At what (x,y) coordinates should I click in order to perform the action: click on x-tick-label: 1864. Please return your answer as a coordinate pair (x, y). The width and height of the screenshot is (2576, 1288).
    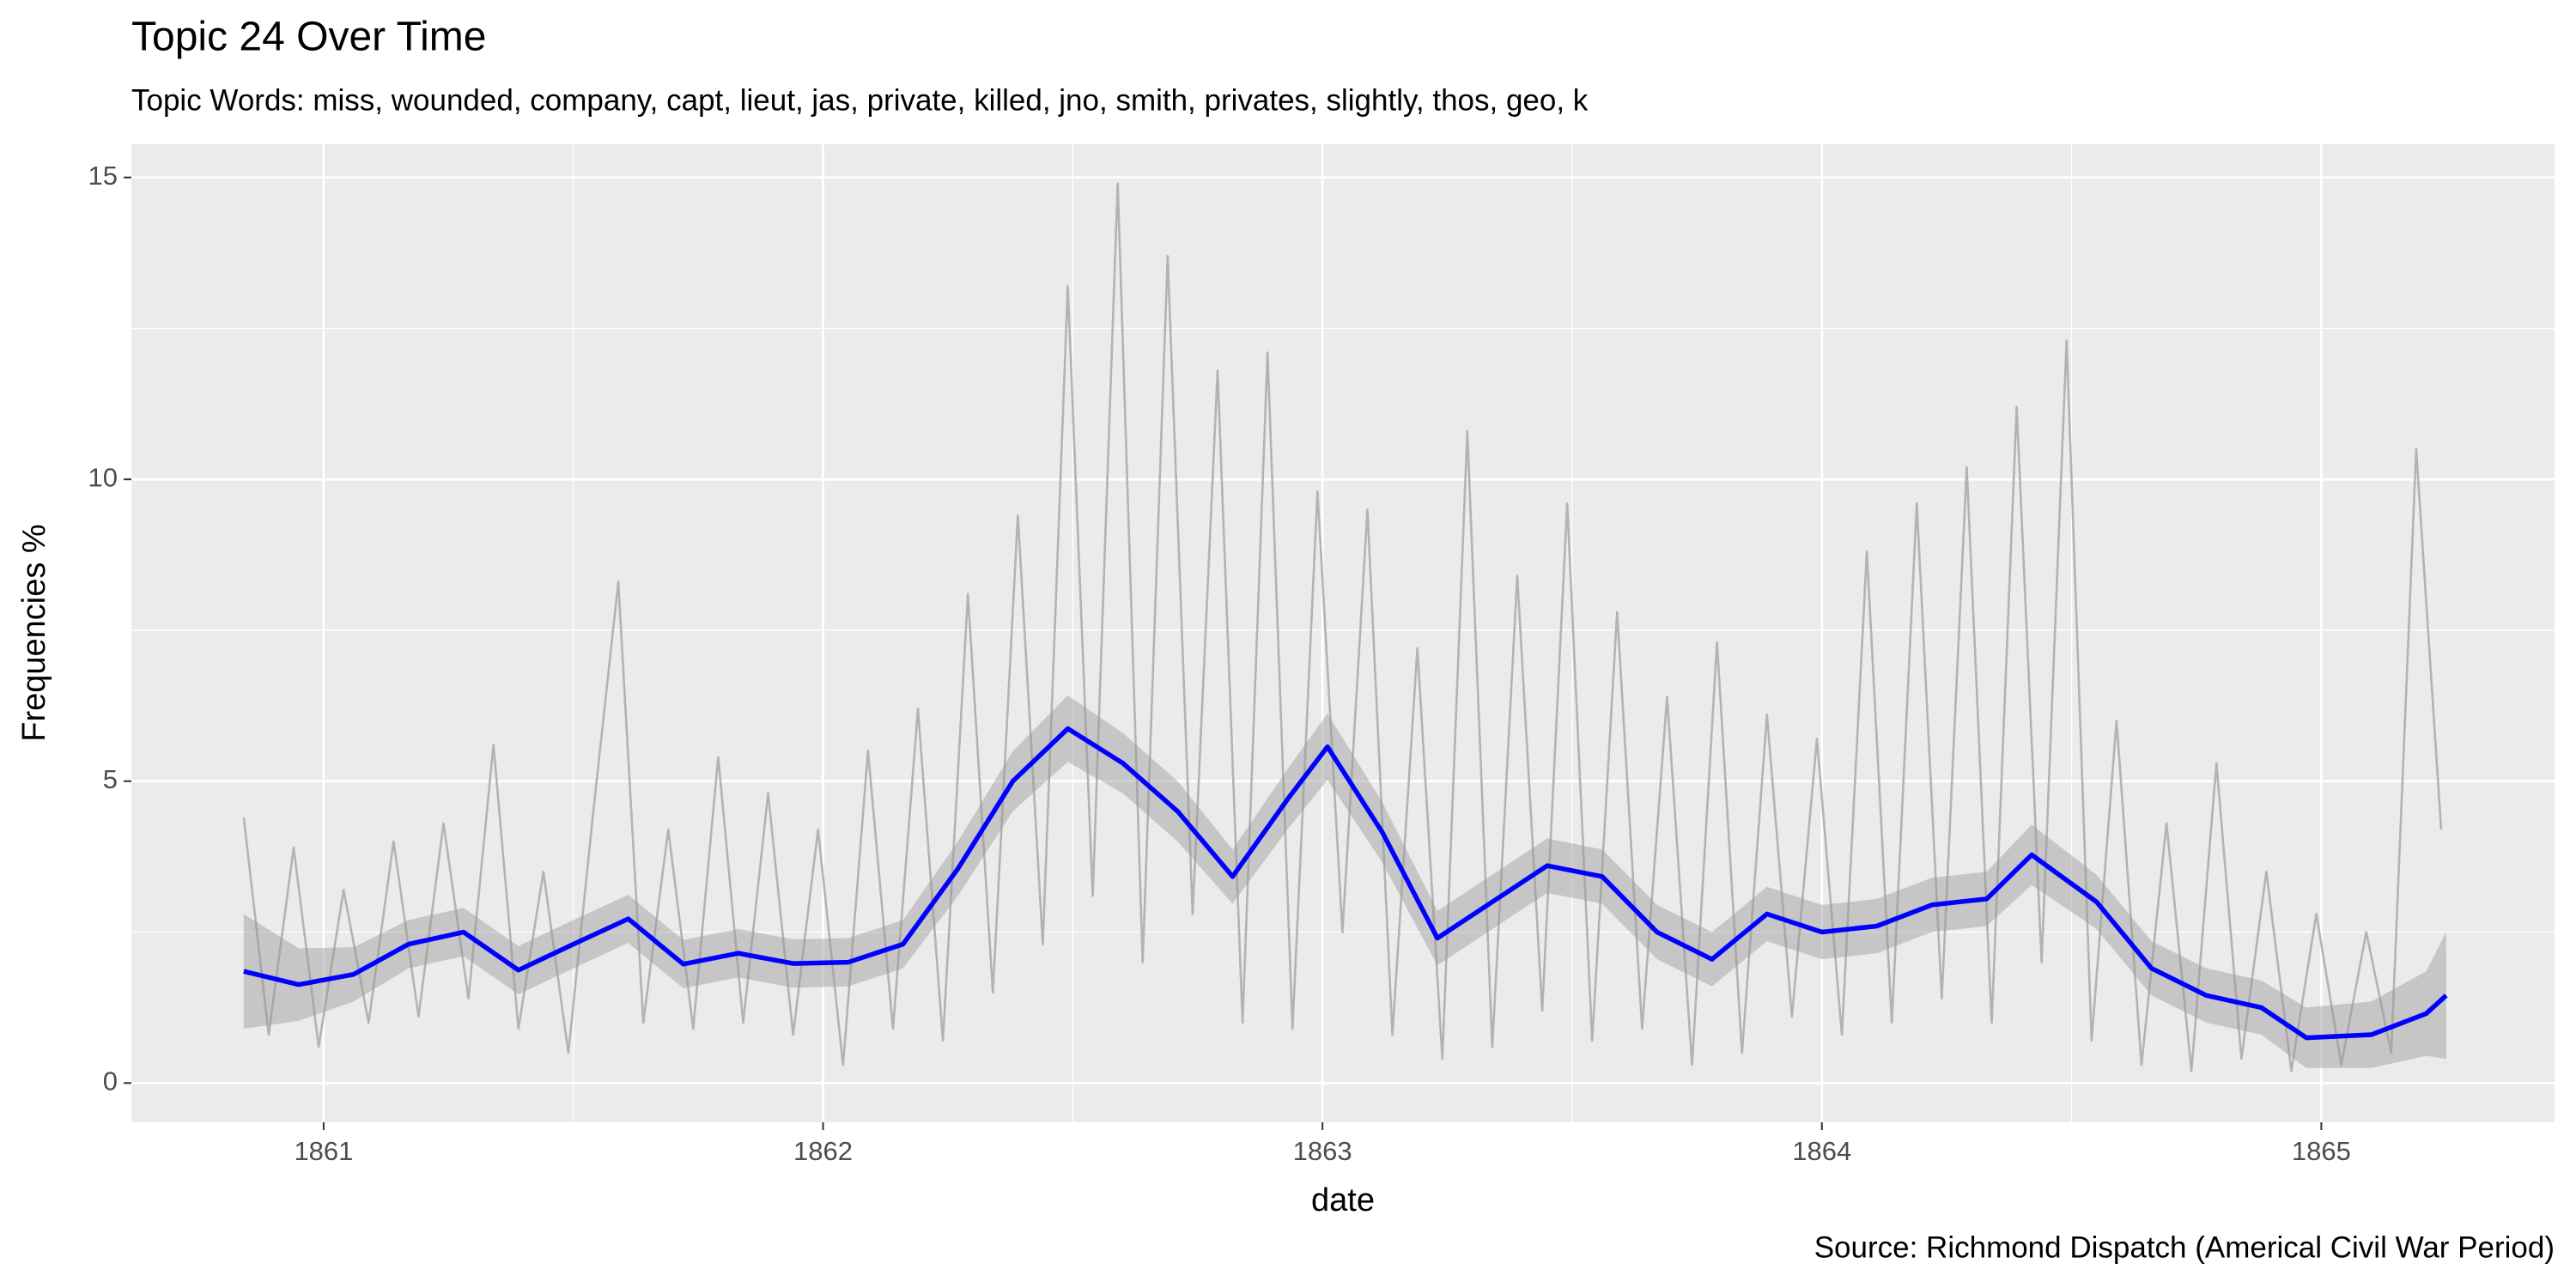
    Looking at the image, I should click on (1821, 1151).